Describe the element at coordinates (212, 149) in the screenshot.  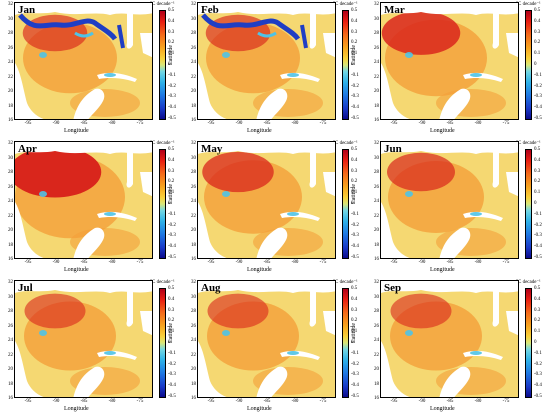
I see `month-label: May` at that location.